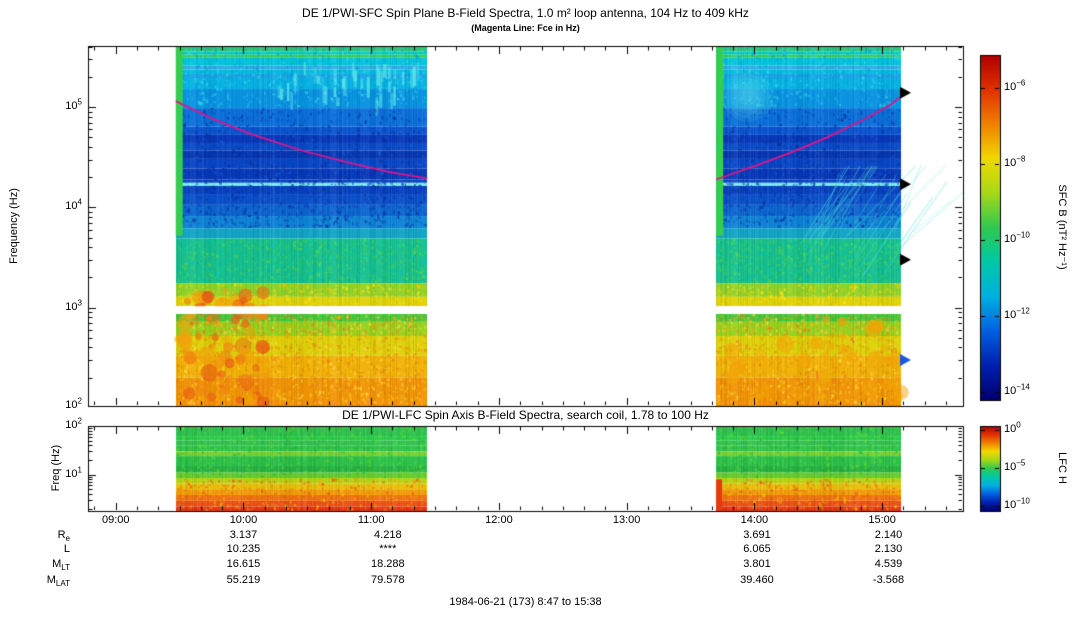 This screenshot has width=1083, height=620. What do you see at coordinates (73, 105) in the screenshot?
I see `sfc-y-tick-label: 10⁵` at bounding box center [73, 105].